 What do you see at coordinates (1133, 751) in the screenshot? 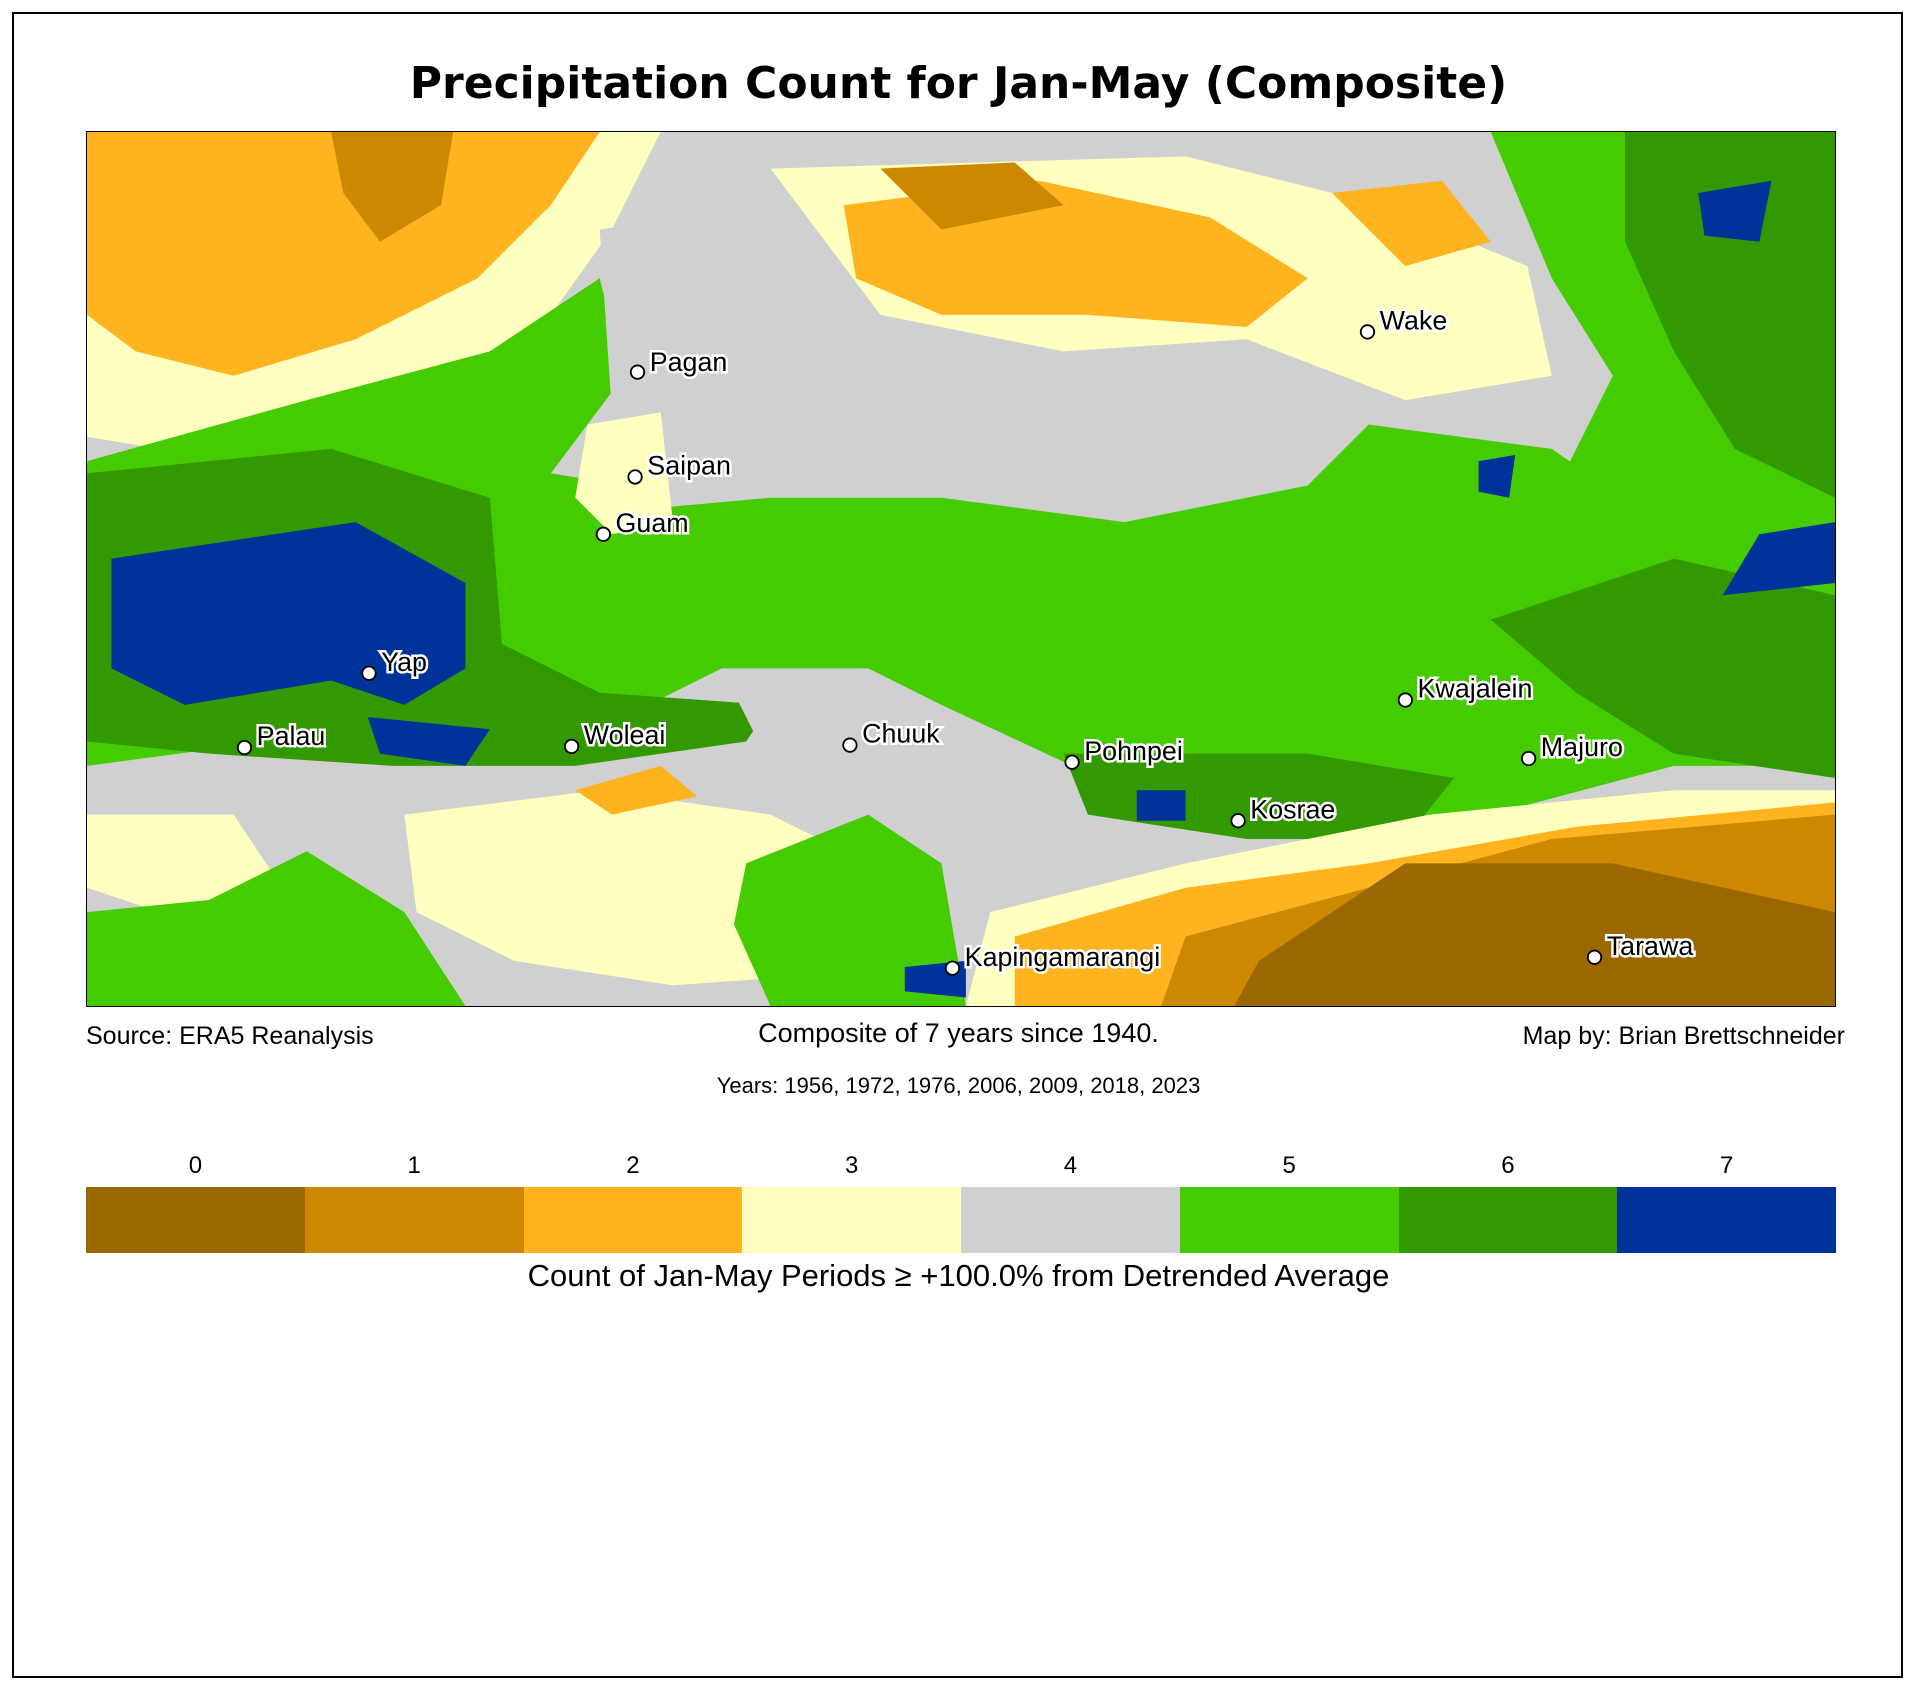
I see `station-label: Pohnpei` at bounding box center [1133, 751].